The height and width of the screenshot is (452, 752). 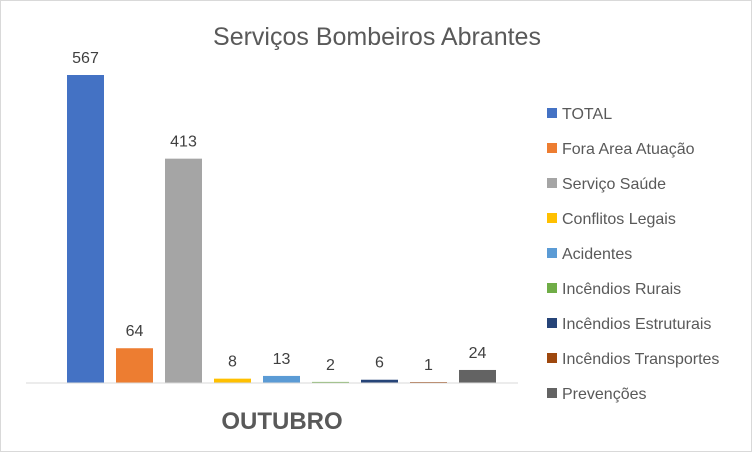 What do you see at coordinates (597, 254) in the screenshot?
I see `legend-label-acidentes: Acidentes` at bounding box center [597, 254].